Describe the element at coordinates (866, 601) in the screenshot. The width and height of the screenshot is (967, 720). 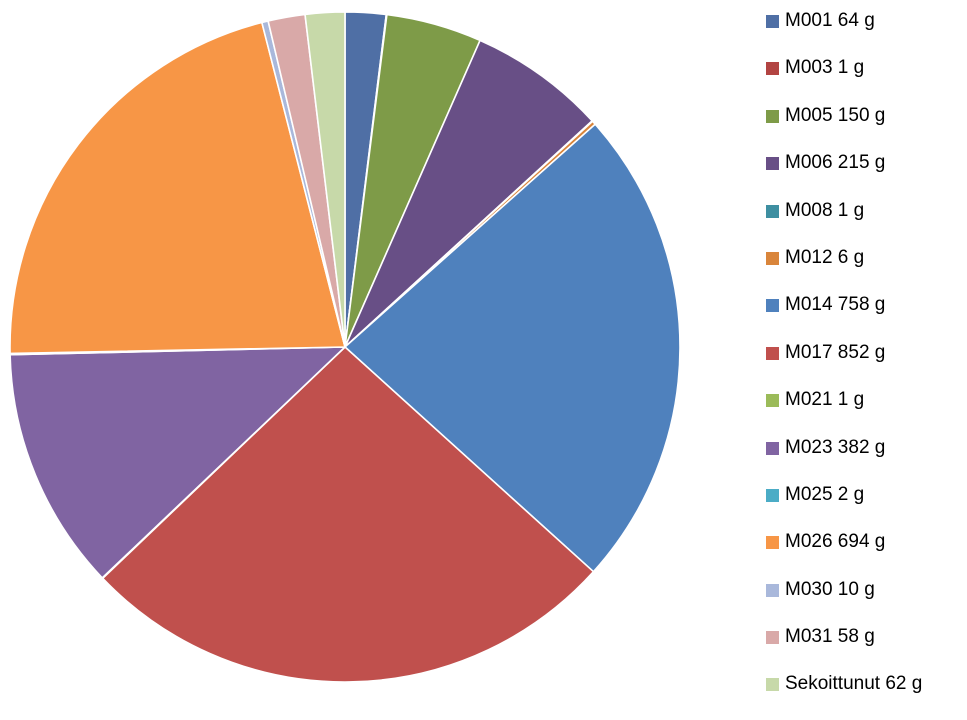
I see `legend-item-m030: M030 10 g` at that location.